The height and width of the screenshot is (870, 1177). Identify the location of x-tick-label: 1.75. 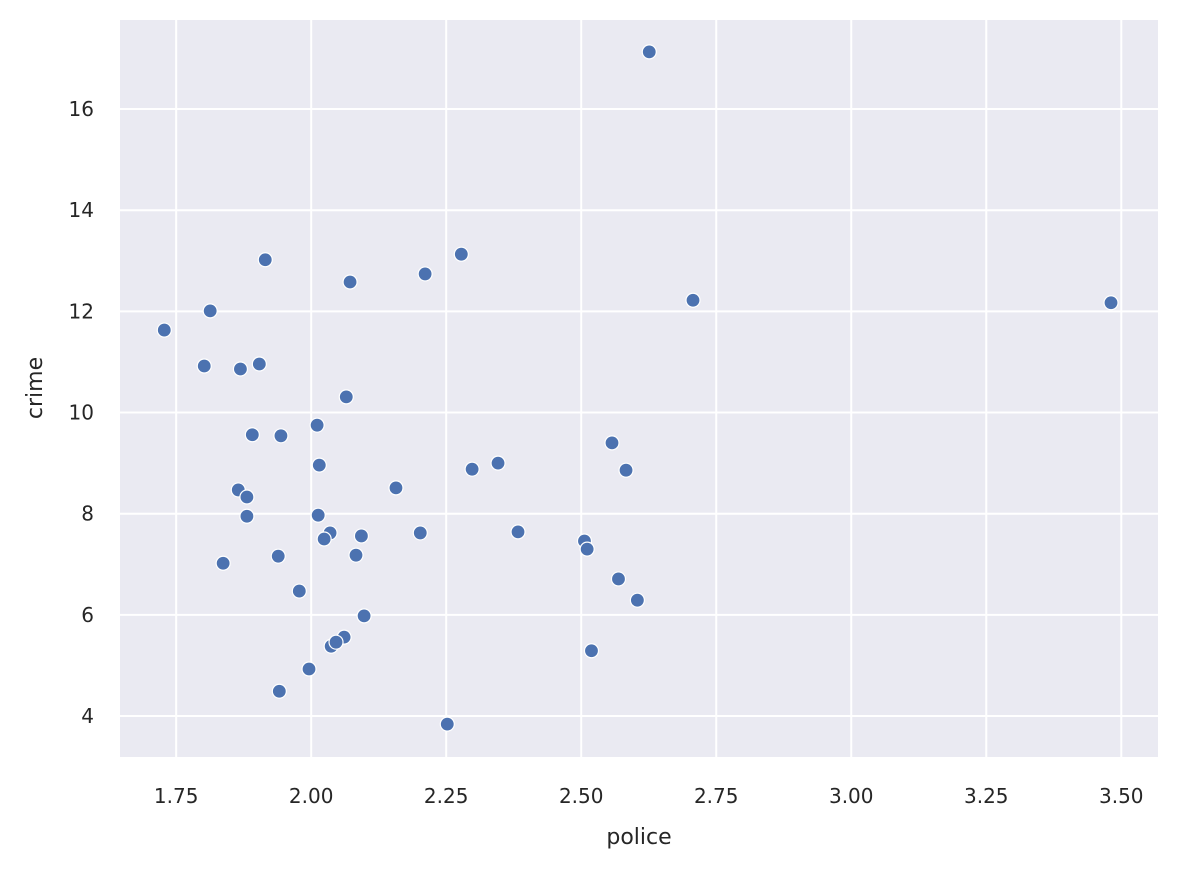
(176, 796).